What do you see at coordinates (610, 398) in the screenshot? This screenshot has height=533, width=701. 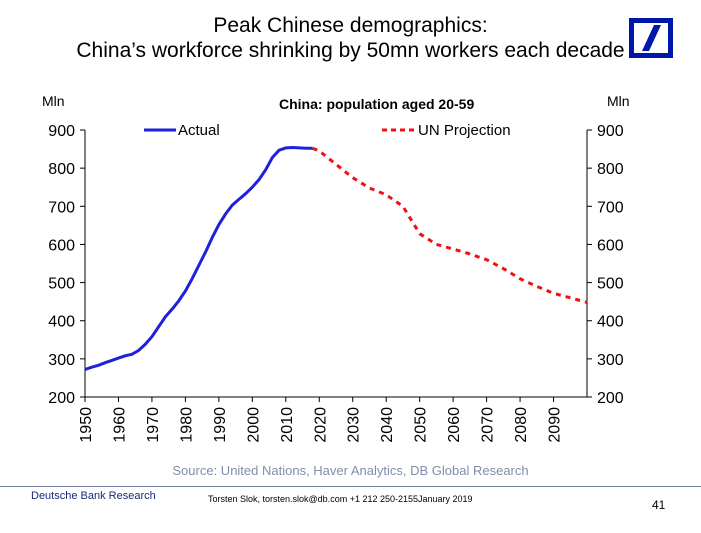 I see `y-tick-label-right: 200` at bounding box center [610, 398].